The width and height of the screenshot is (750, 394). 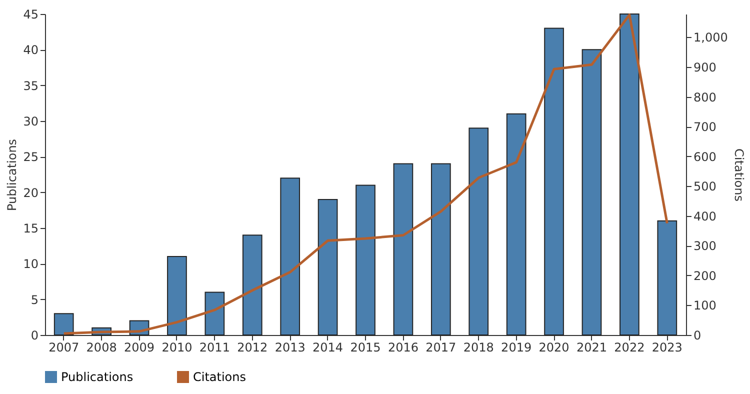 I want to click on y2-tick-label: 100, so click(x=705, y=305).